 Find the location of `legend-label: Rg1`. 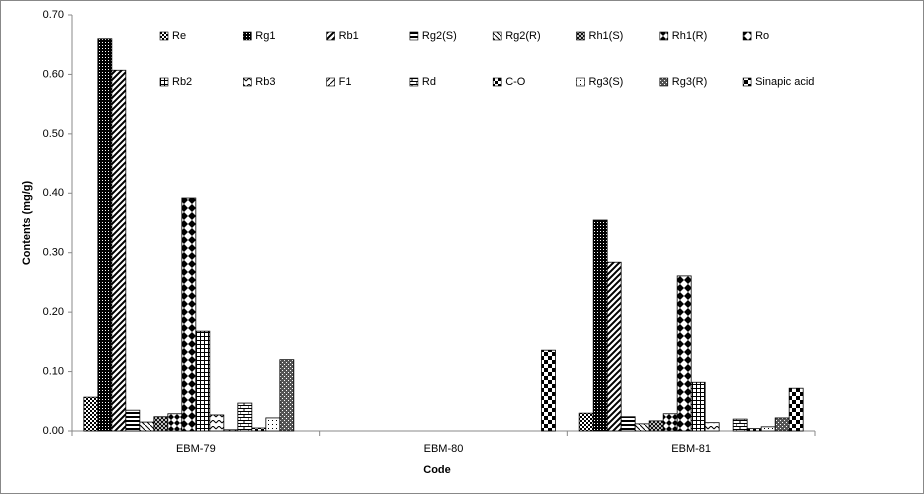

legend-label: Rg1 is located at coordinates (265, 36).